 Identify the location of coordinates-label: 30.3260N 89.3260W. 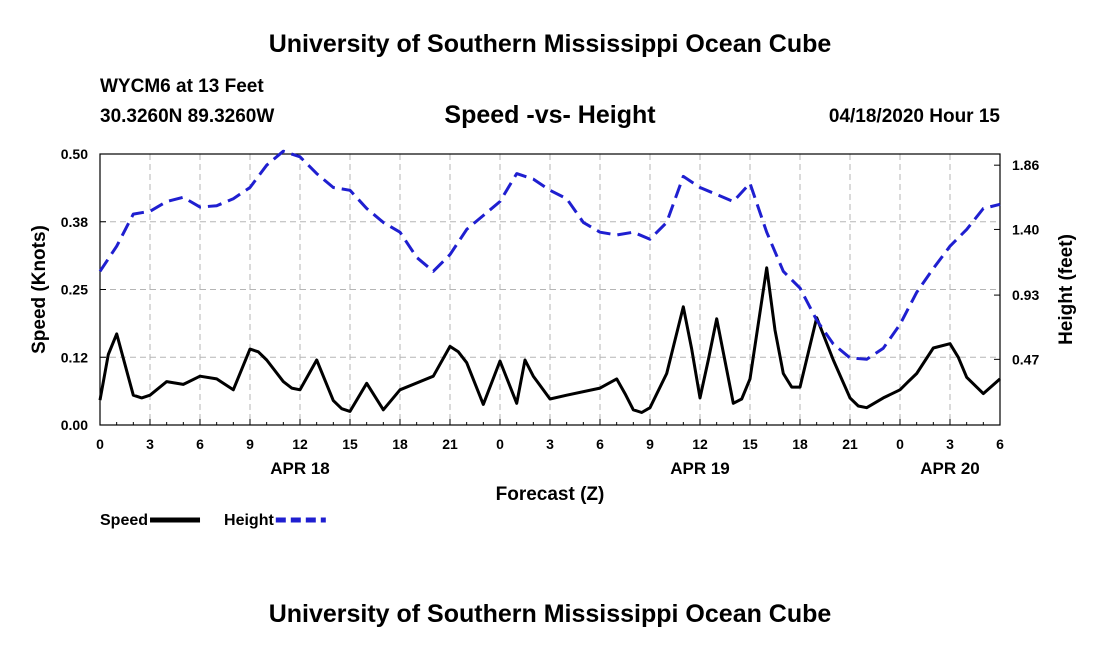
(187, 116).